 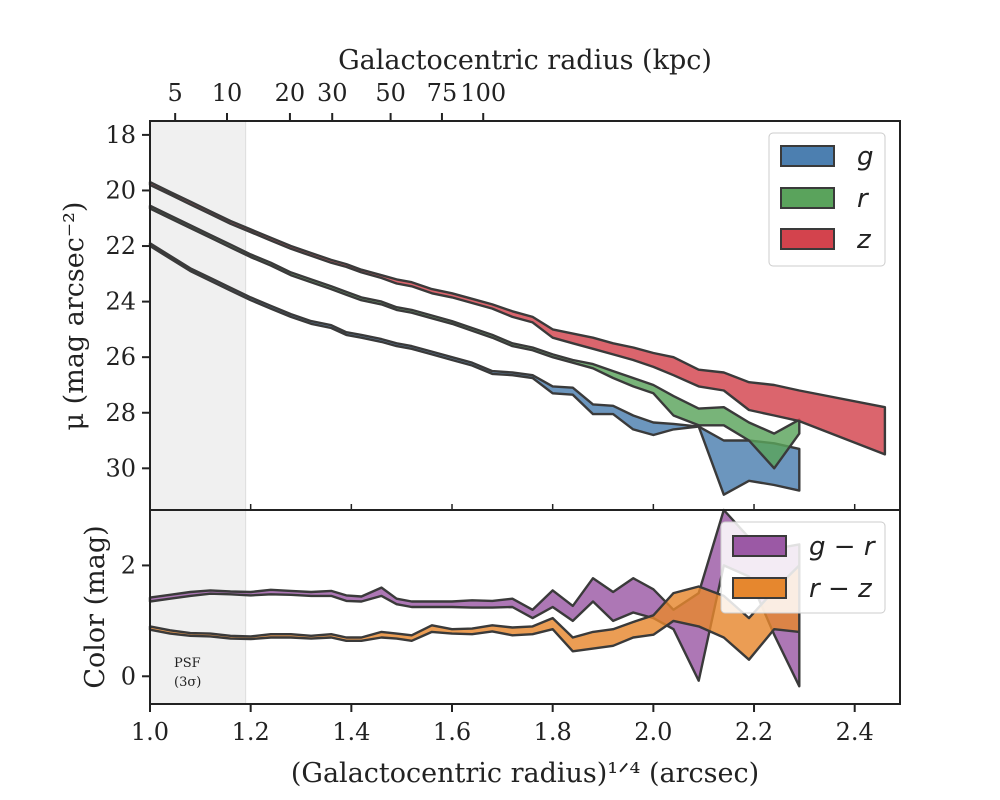 I want to click on x-tick-label: 2.2, so click(x=754, y=732).